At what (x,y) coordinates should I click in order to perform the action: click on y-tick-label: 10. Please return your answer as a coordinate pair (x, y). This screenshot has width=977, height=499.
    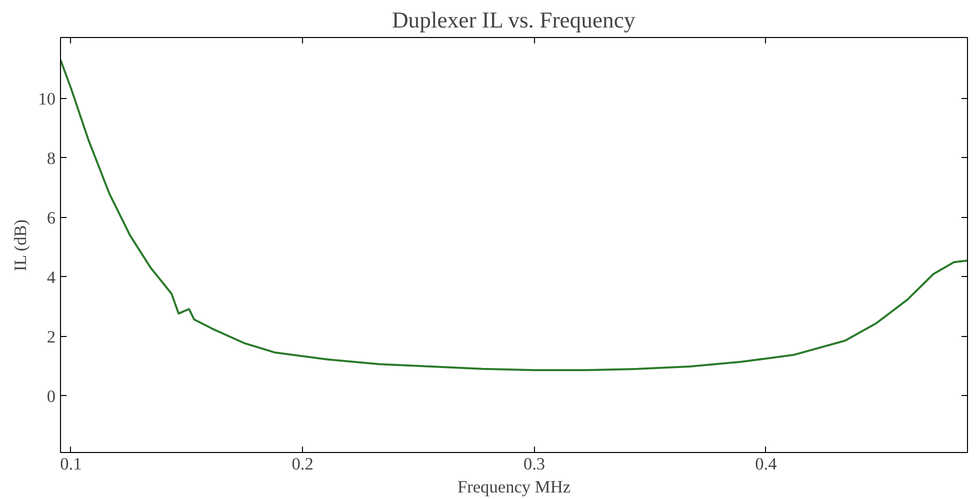
    Looking at the image, I should click on (47, 98).